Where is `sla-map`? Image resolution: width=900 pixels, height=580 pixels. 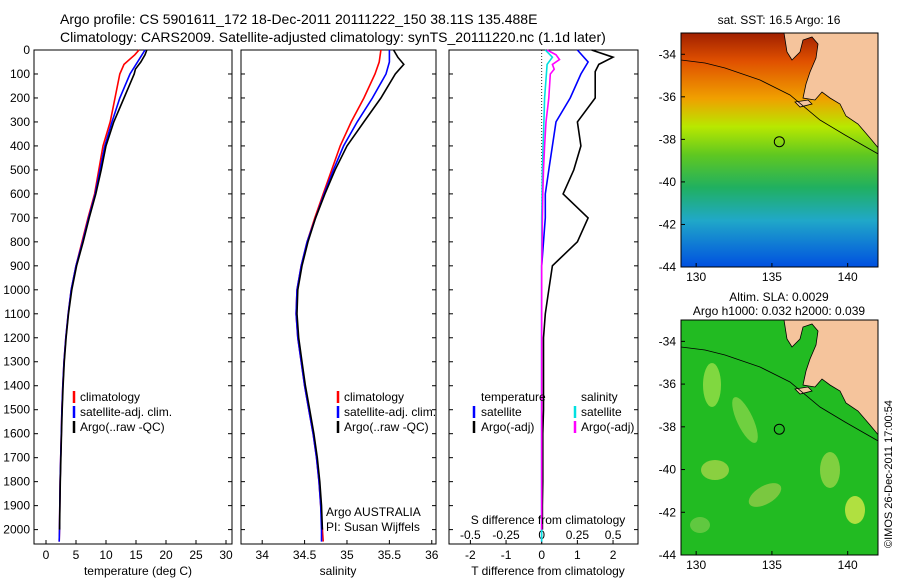 sla-map is located at coordinates (779, 437).